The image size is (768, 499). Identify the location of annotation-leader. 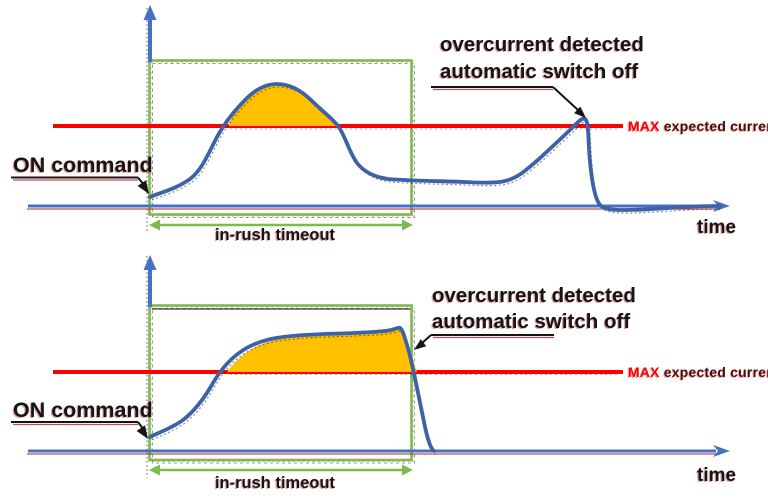
(565, 98).